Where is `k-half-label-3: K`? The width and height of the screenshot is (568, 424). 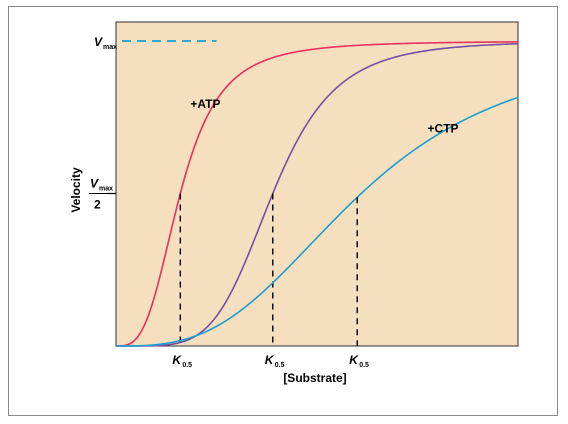
k-half-label-3: K is located at coordinates (354, 360).